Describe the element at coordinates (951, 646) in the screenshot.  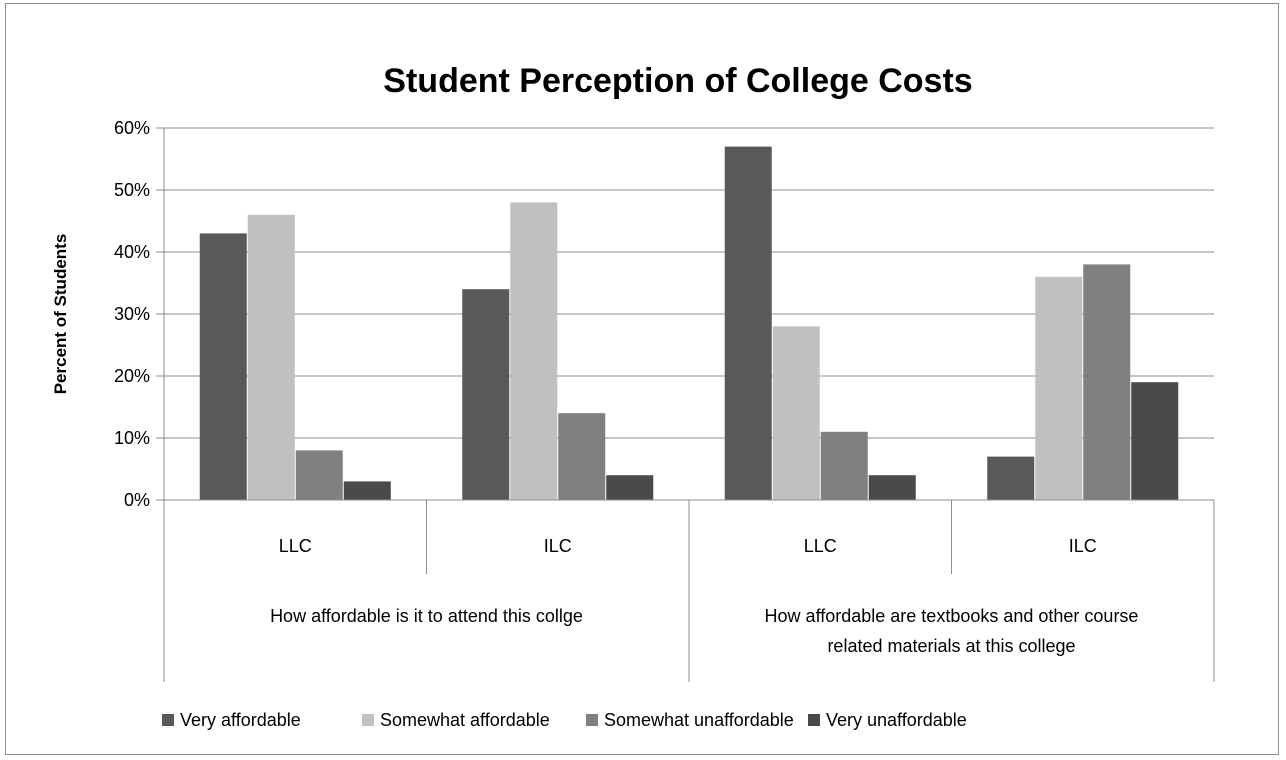
I see `x-group-label: related materials at this college` at that location.